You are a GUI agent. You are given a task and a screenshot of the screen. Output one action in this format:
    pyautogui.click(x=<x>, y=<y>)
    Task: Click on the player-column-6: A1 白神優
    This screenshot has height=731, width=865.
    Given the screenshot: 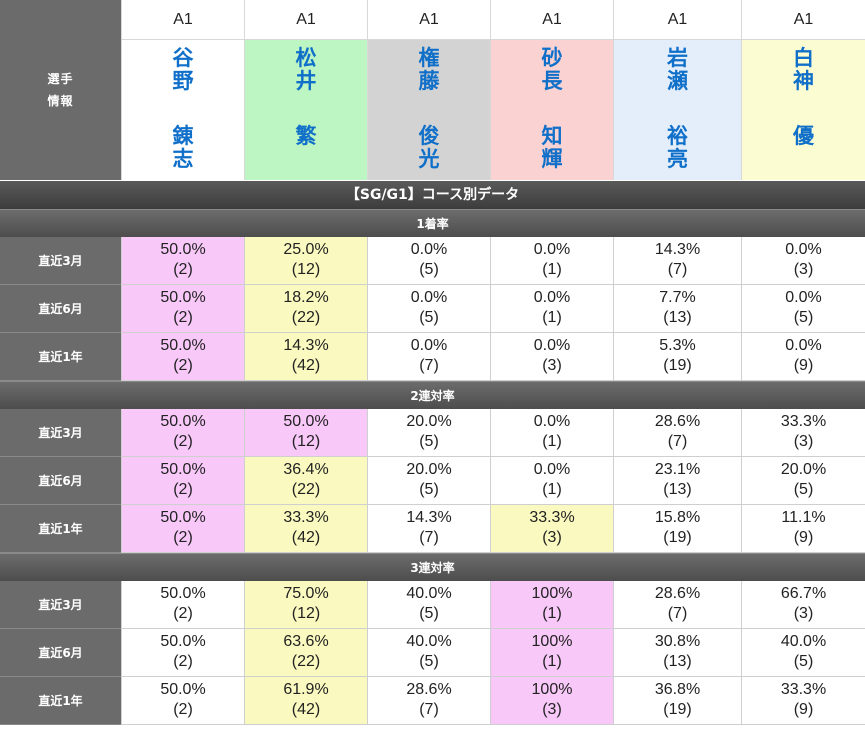 What is the action you would take?
    pyautogui.click(x=803, y=90)
    